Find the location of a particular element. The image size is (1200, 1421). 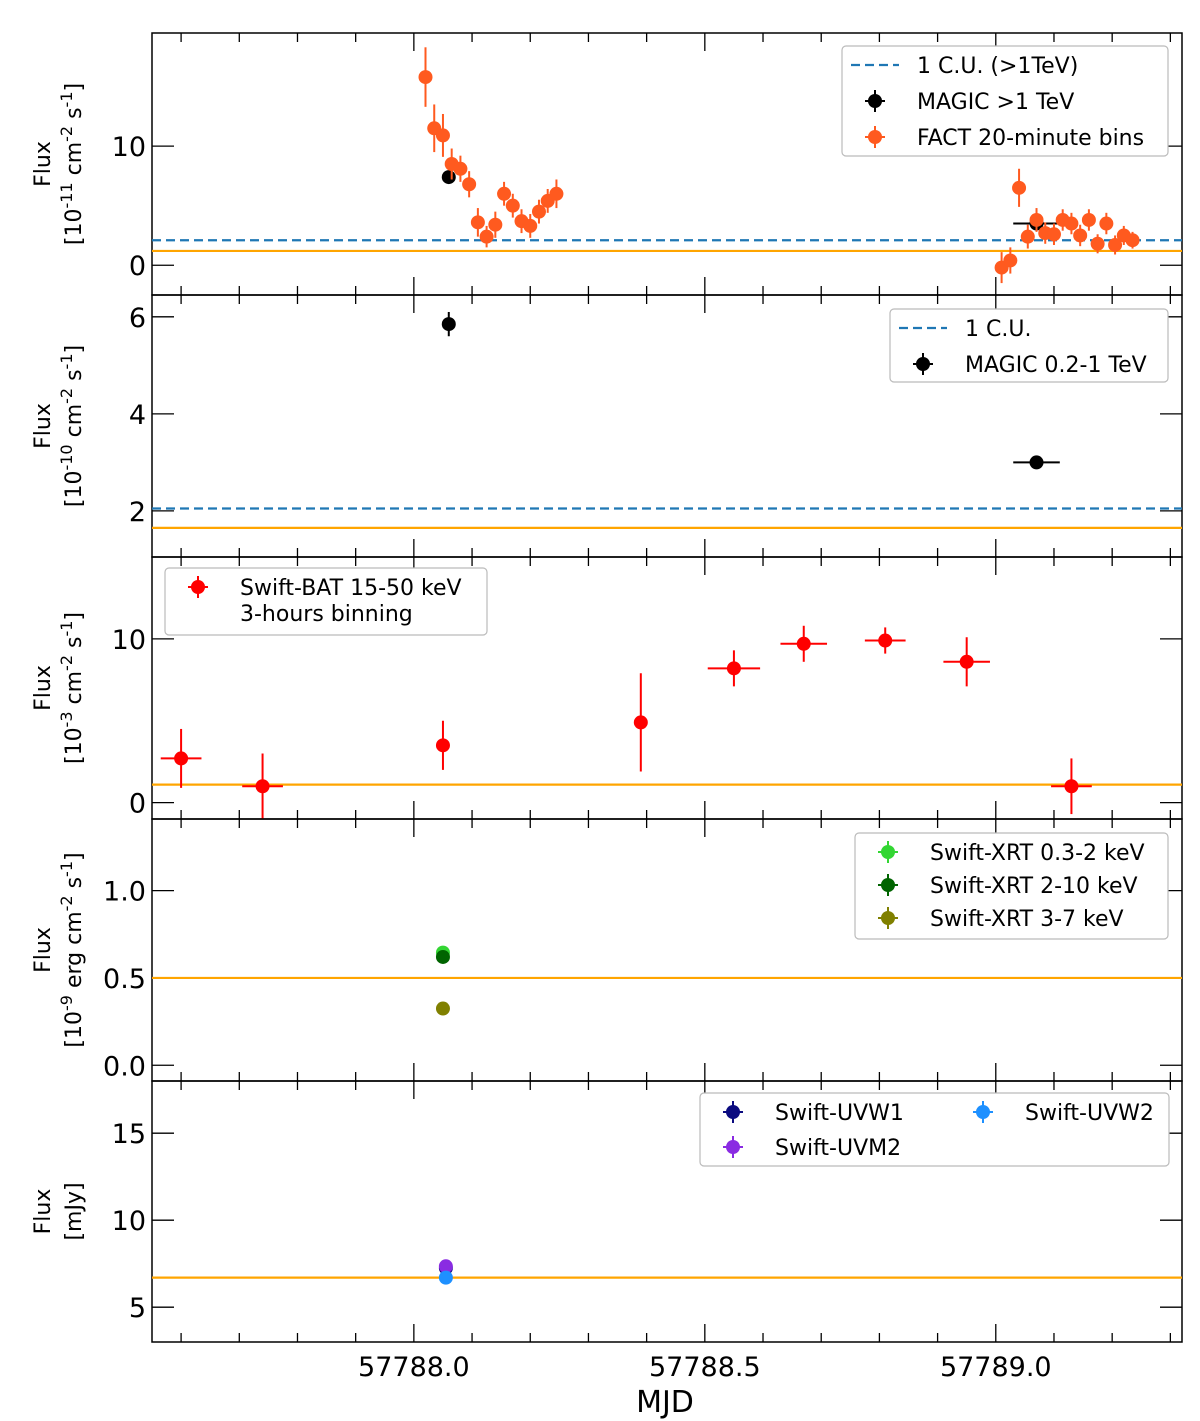

series-swift-xrt-2-10-kev is located at coordinates (442, 956).